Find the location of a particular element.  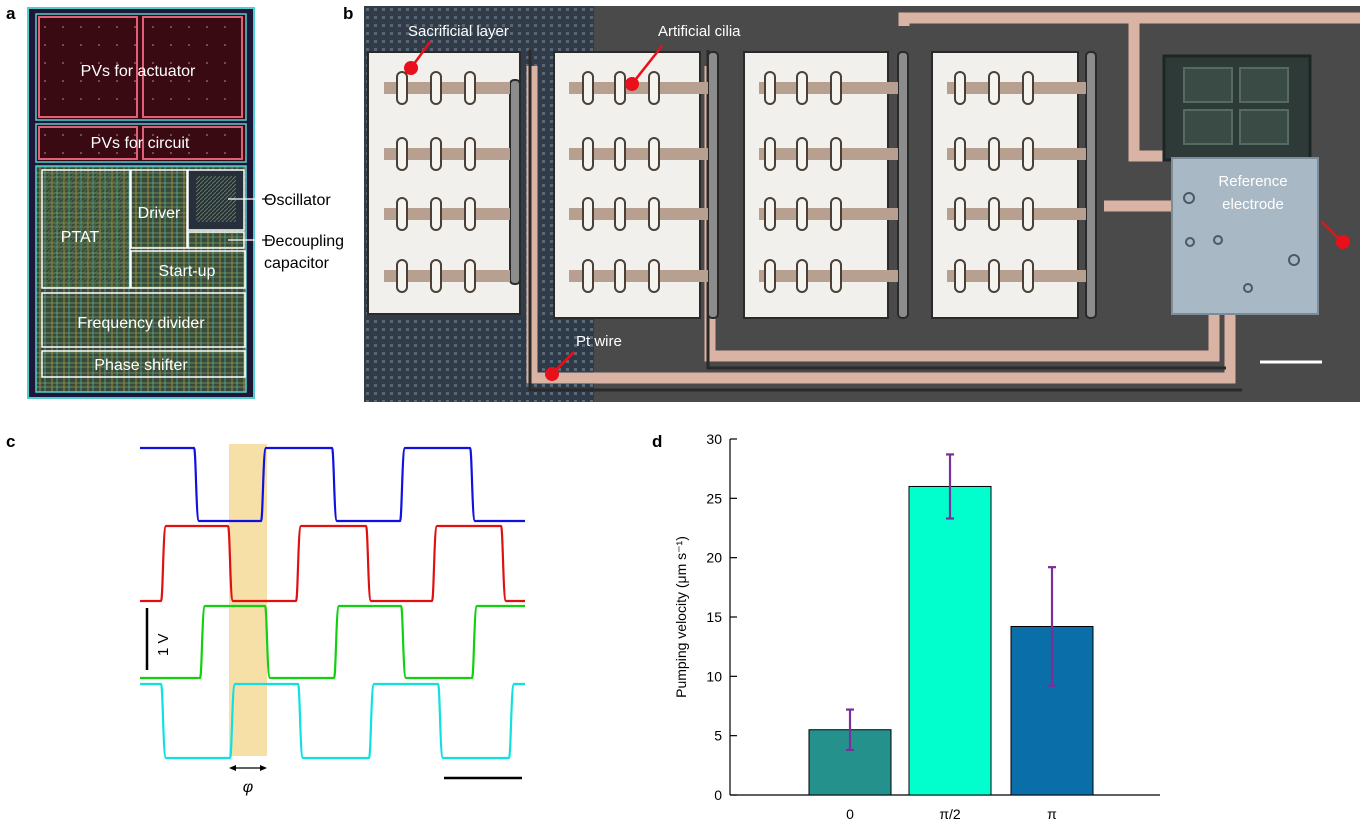

label-electrode: electrode is located at coordinates (1253, 204).